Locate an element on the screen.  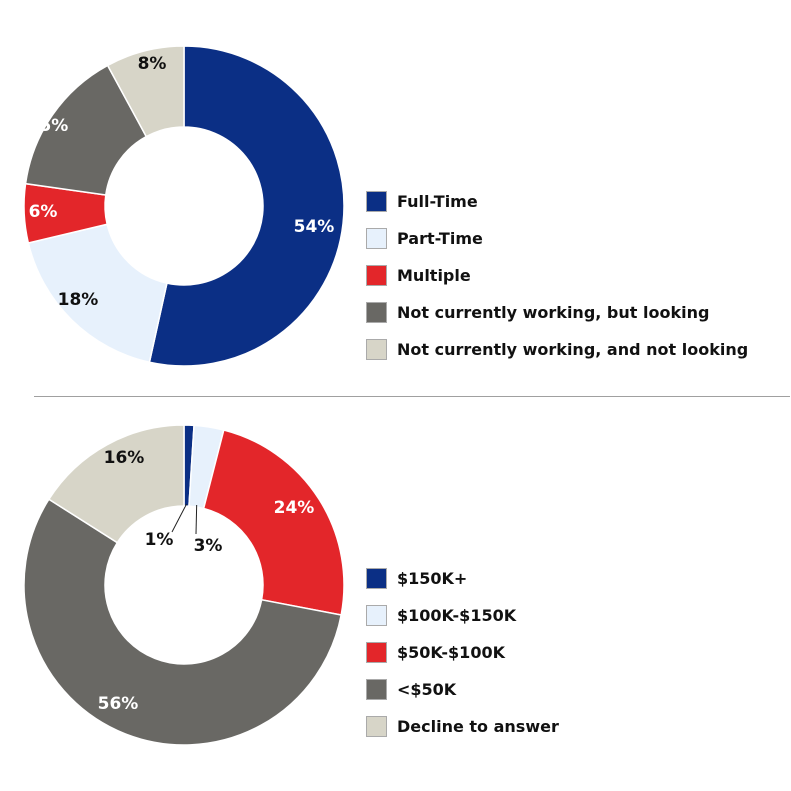
employment-legend-label: Multiple is located at coordinates (434, 275).